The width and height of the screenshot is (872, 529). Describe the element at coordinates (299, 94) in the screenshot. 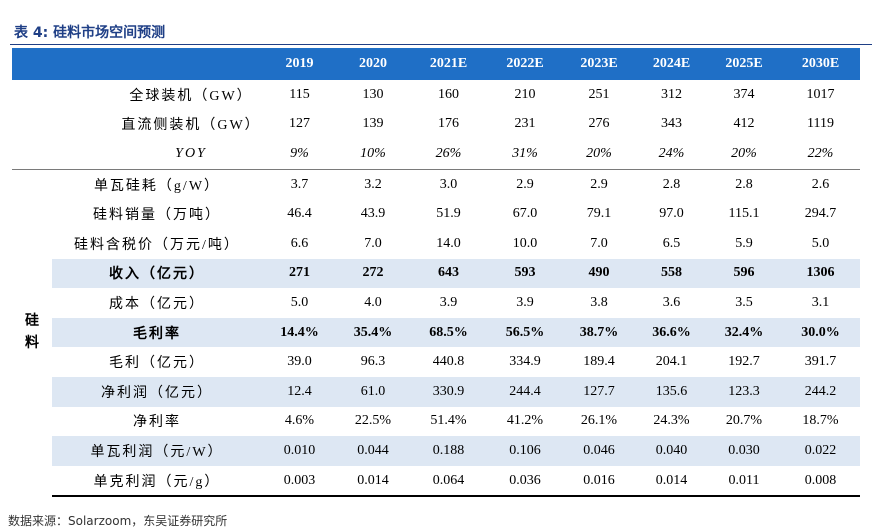

I see `cell: 115` at that location.